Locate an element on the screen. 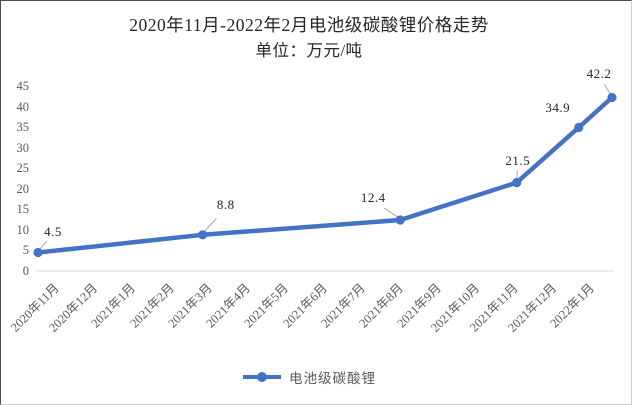 This screenshot has width=632, height=405. chart-title: 2020年11月-2022年2月电池级碳酸锂价格走势 is located at coordinates (309, 25).